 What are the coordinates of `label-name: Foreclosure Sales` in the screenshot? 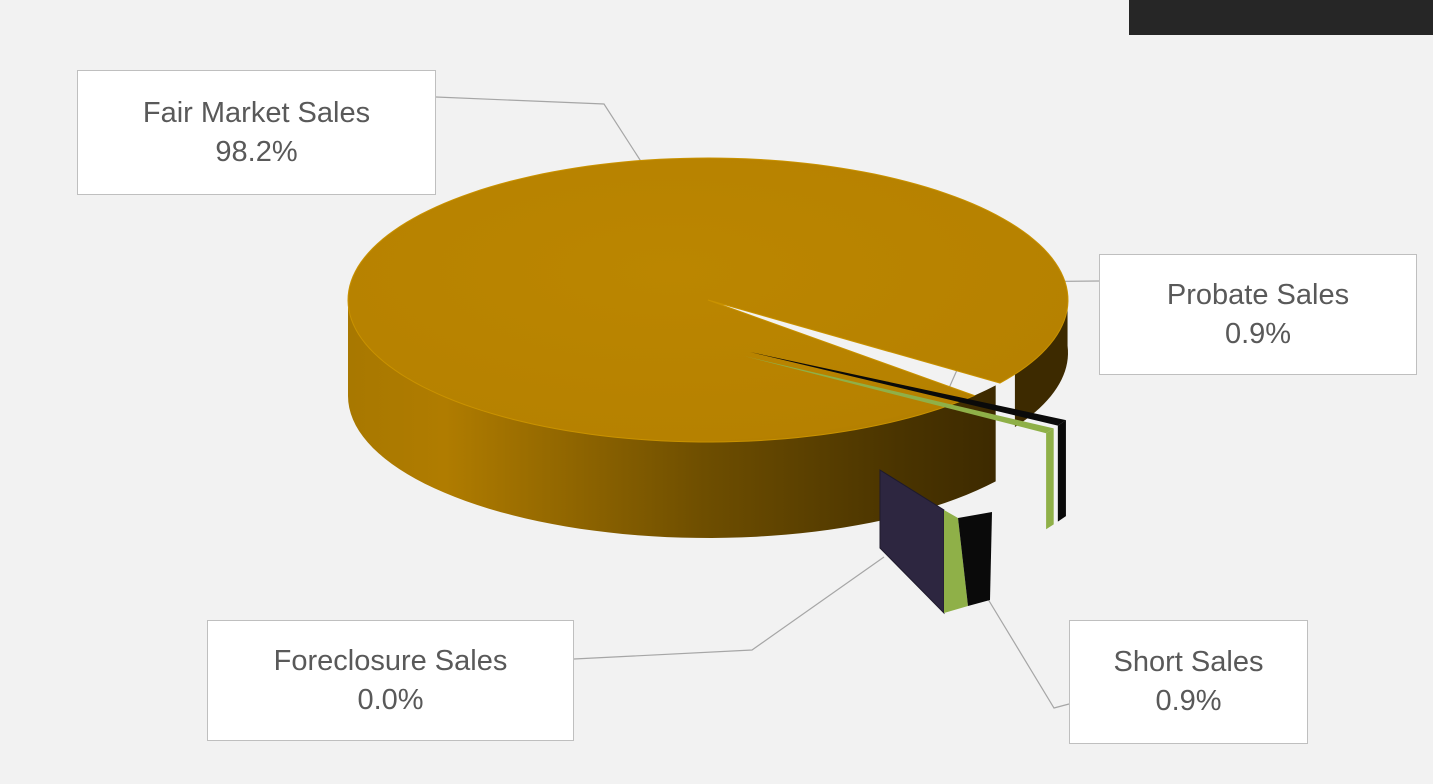 It's located at (390, 660).